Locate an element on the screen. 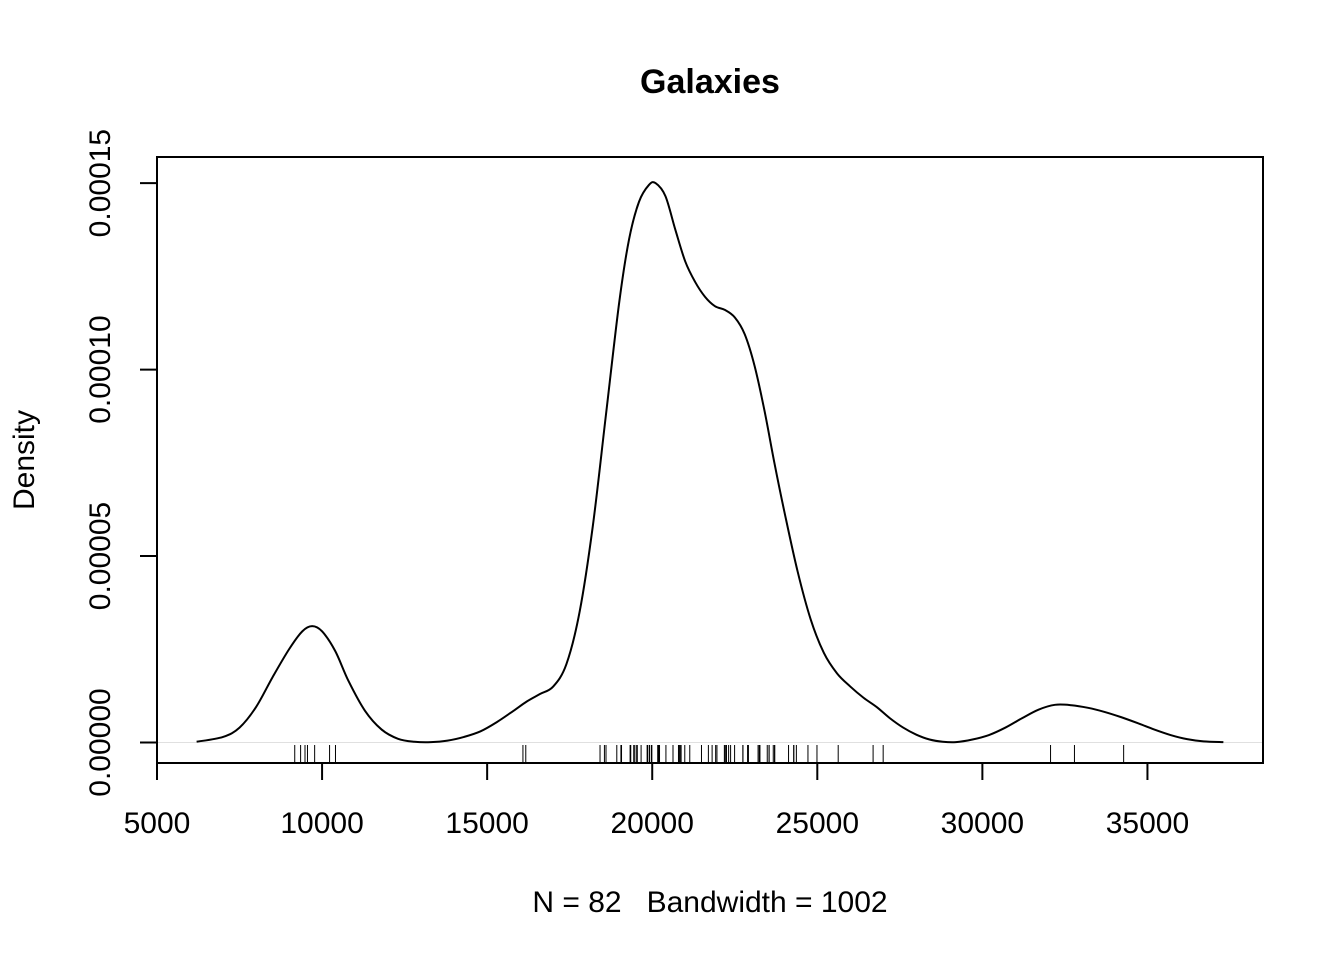 The width and height of the screenshot is (1344, 960). chart-title: Galaxies is located at coordinates (710, 82).